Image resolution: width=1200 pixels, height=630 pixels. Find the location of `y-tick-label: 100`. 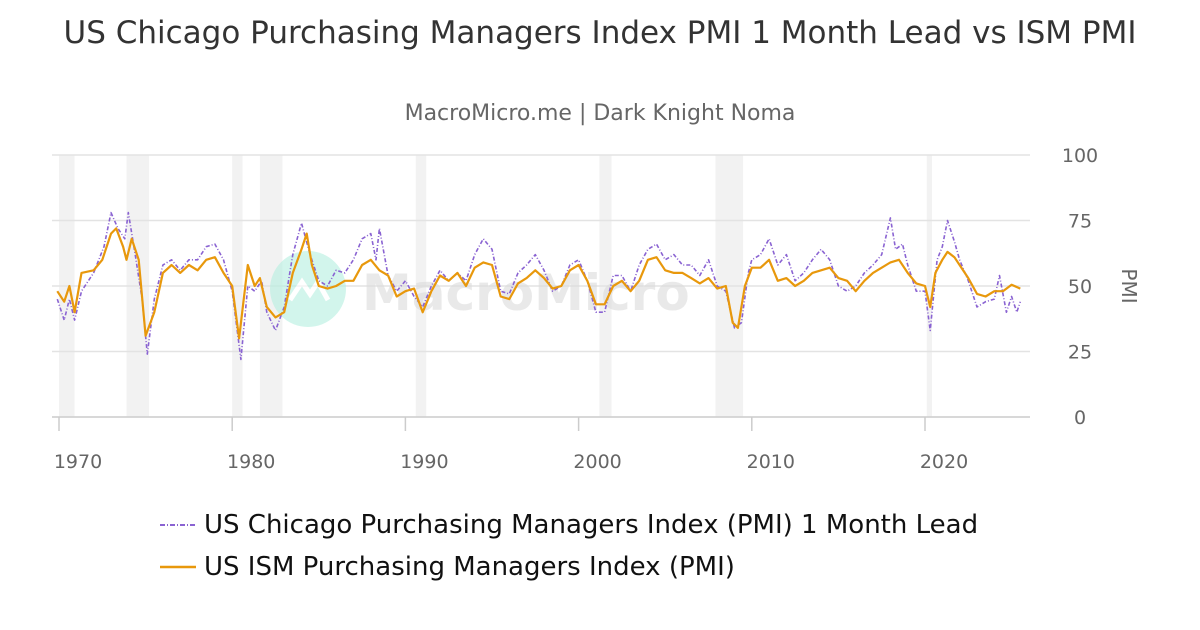

y-tick-label: 100 is located at coordinates (1080, 156).